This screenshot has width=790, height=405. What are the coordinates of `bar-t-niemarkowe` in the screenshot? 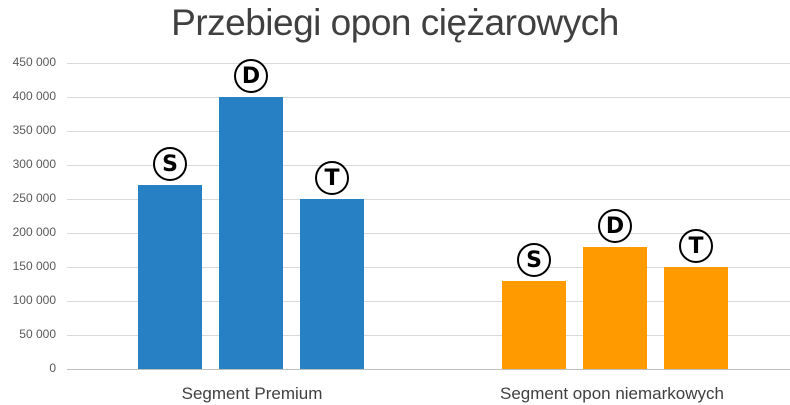 It's located at (696, 318).